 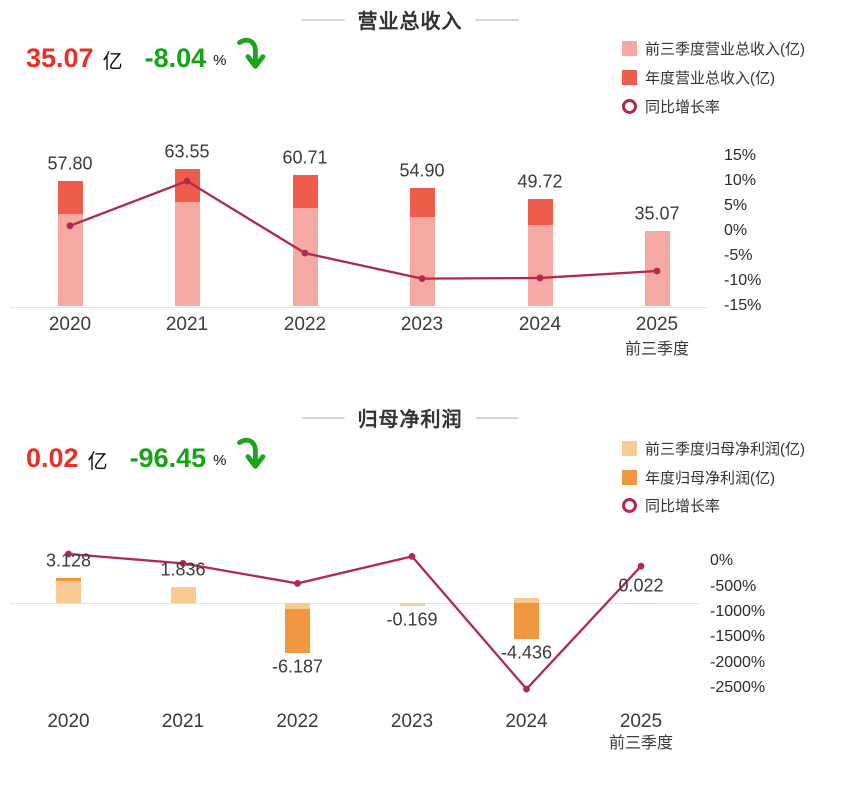 I want to click on y2-axis-tick: -1500%, so click(x=738, y=637).